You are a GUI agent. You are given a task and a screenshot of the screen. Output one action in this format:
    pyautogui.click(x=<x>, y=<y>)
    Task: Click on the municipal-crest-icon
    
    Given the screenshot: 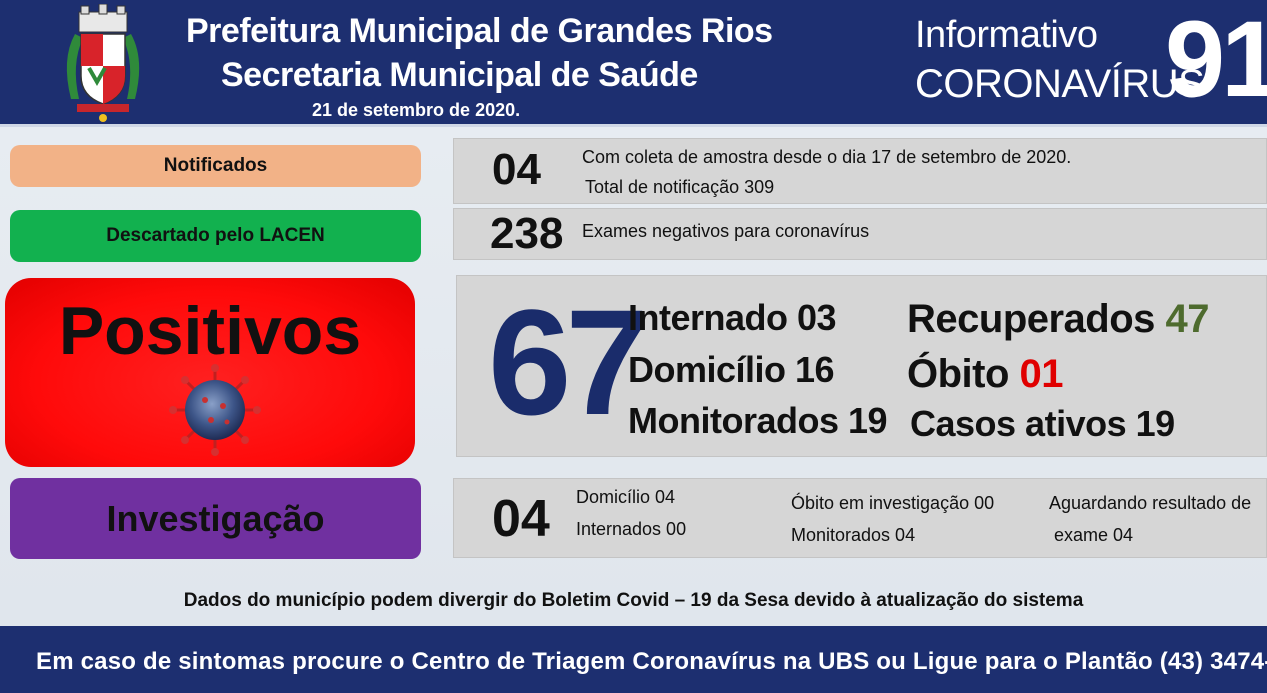 What is the action you would take?
    pyautogui.click(x=103, y=63)
    